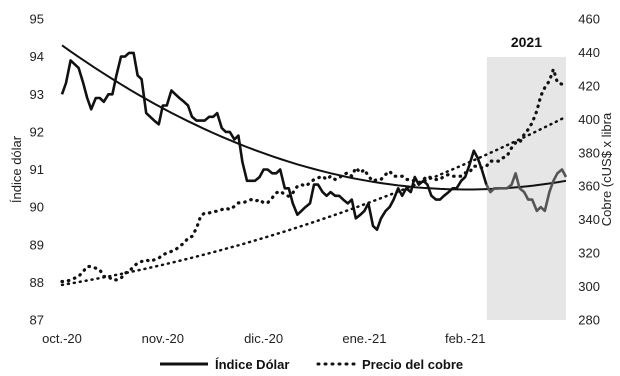 The width and height of the screenshot is (620, 376). What do you see at coordinates (37, 282) in the screenshot?
I see `y-left-tick-label: 88` at bounding box center [37, 282].